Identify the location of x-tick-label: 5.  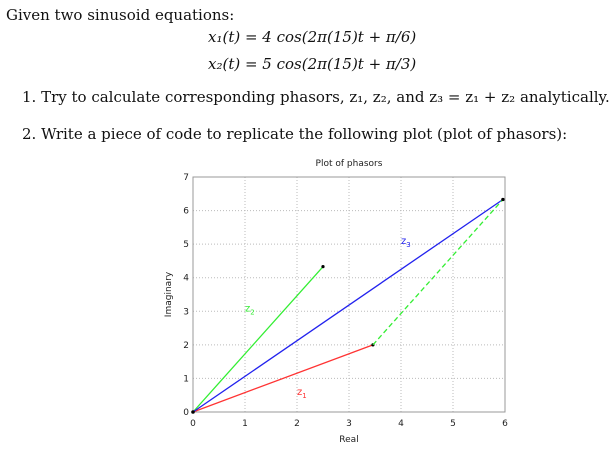
(453, 424).